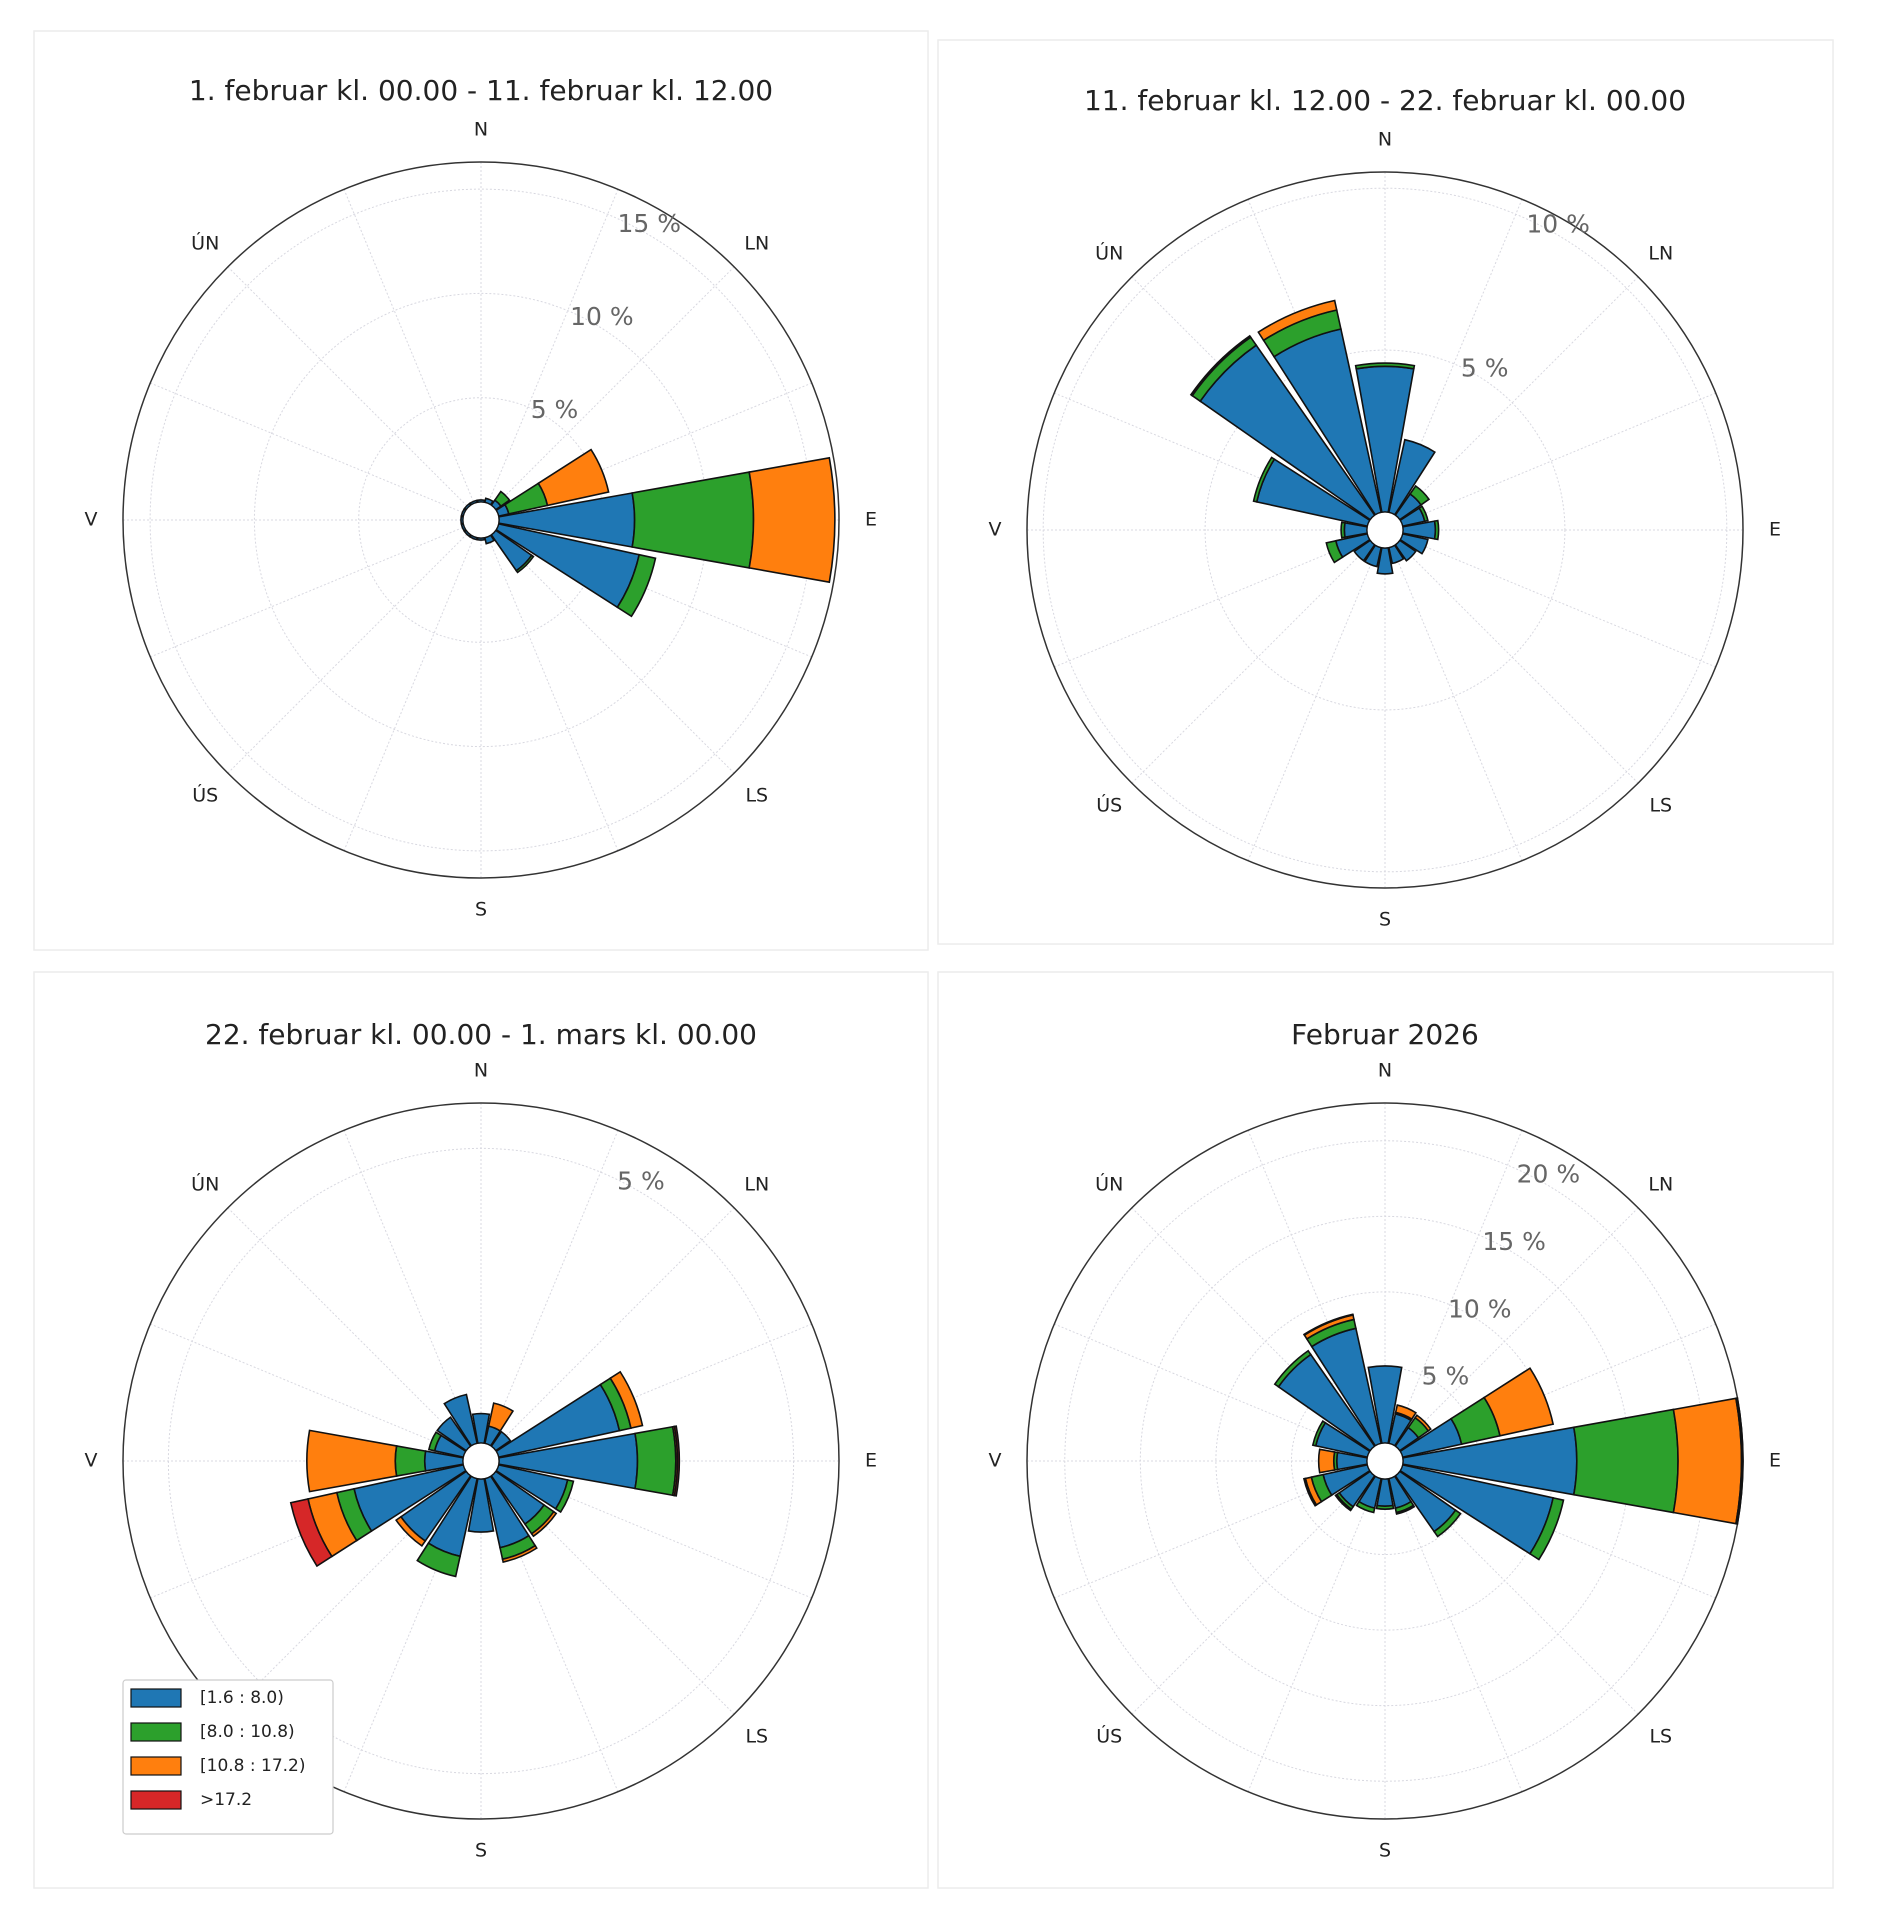 This screenshot has width=1883, height=1924. What do you see at coordinates (1549, 1174) in the screenshot?
I see `radial-tick-label: 20 %` at bounding box center [1549, 1174].